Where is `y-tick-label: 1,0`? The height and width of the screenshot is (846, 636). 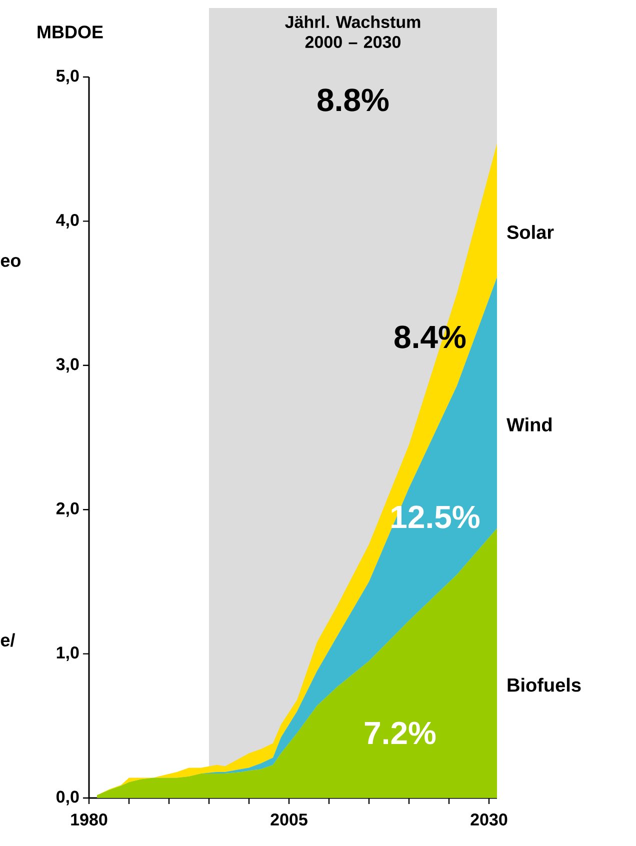
y-tick-label: 1,0 is located at coordinates (67, 654).